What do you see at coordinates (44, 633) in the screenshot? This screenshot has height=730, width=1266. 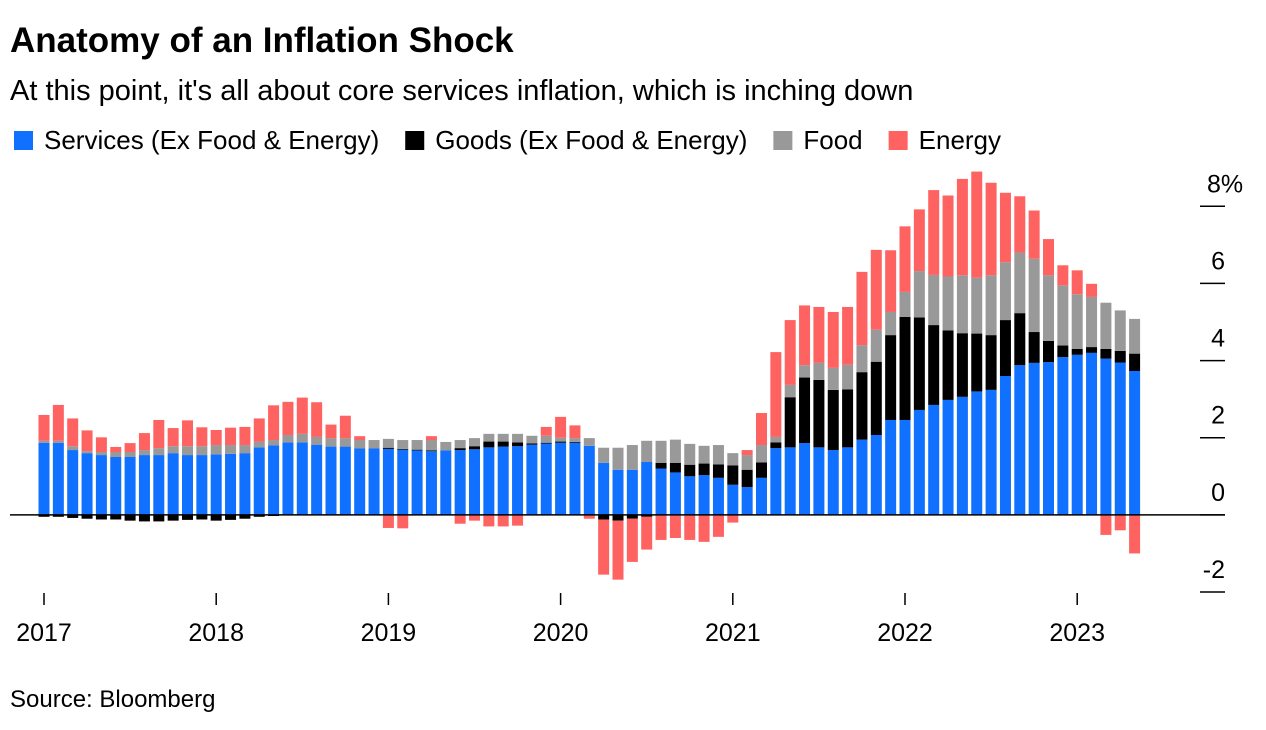 I see `x-tick-label: 2017` at bounding box center [44, 633].